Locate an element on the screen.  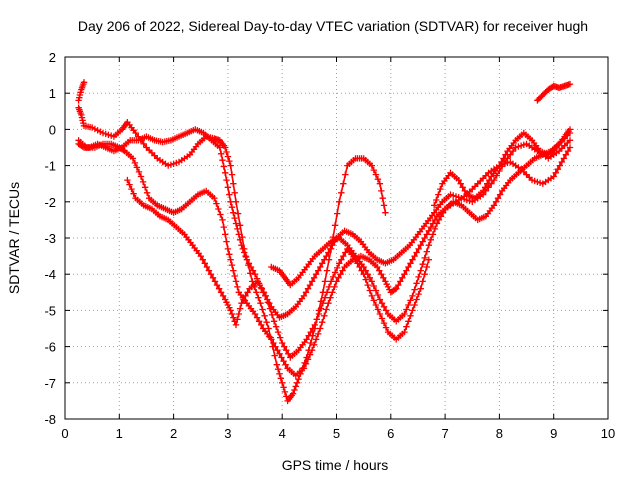
y-tick-label: -4 is located at coordinates (50, 274).